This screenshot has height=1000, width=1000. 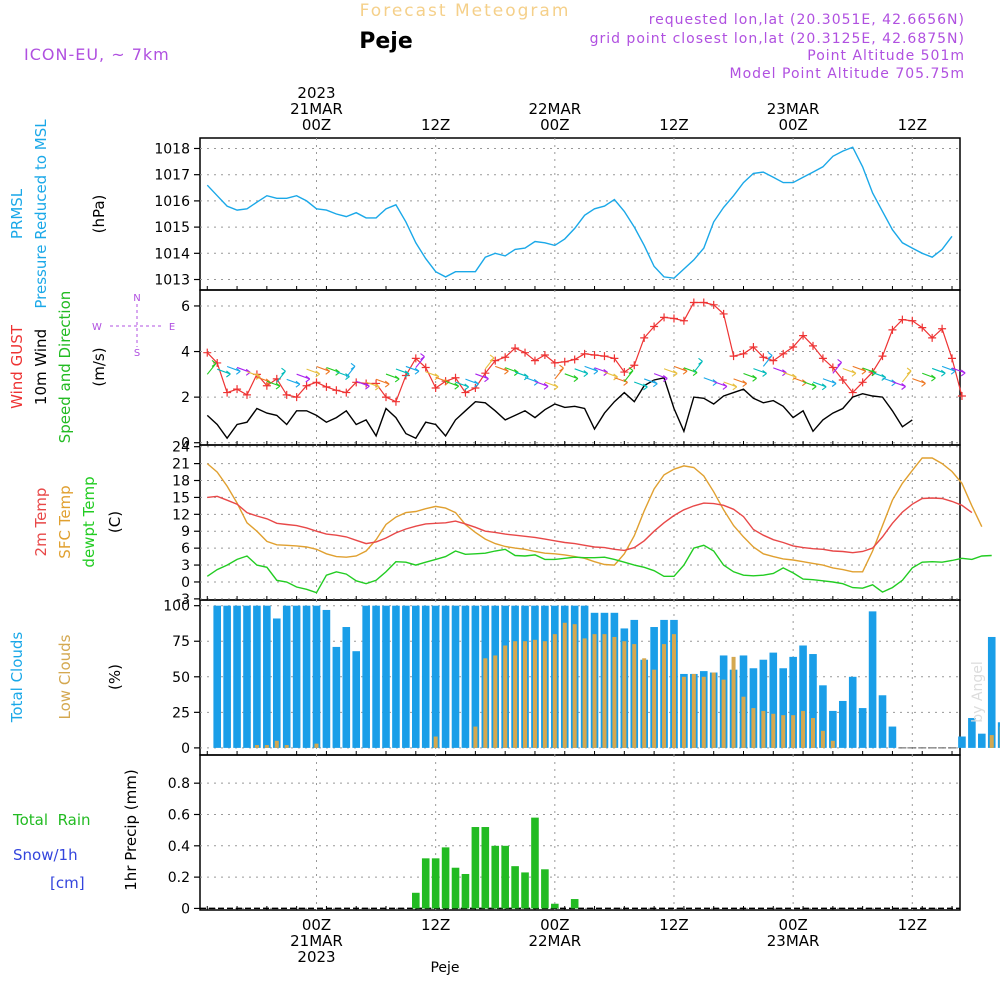 What do you see at coordinates (185, 909) in the screenshot?
I see `precip-ytick-label: 0` at bounding box center [185, 909].